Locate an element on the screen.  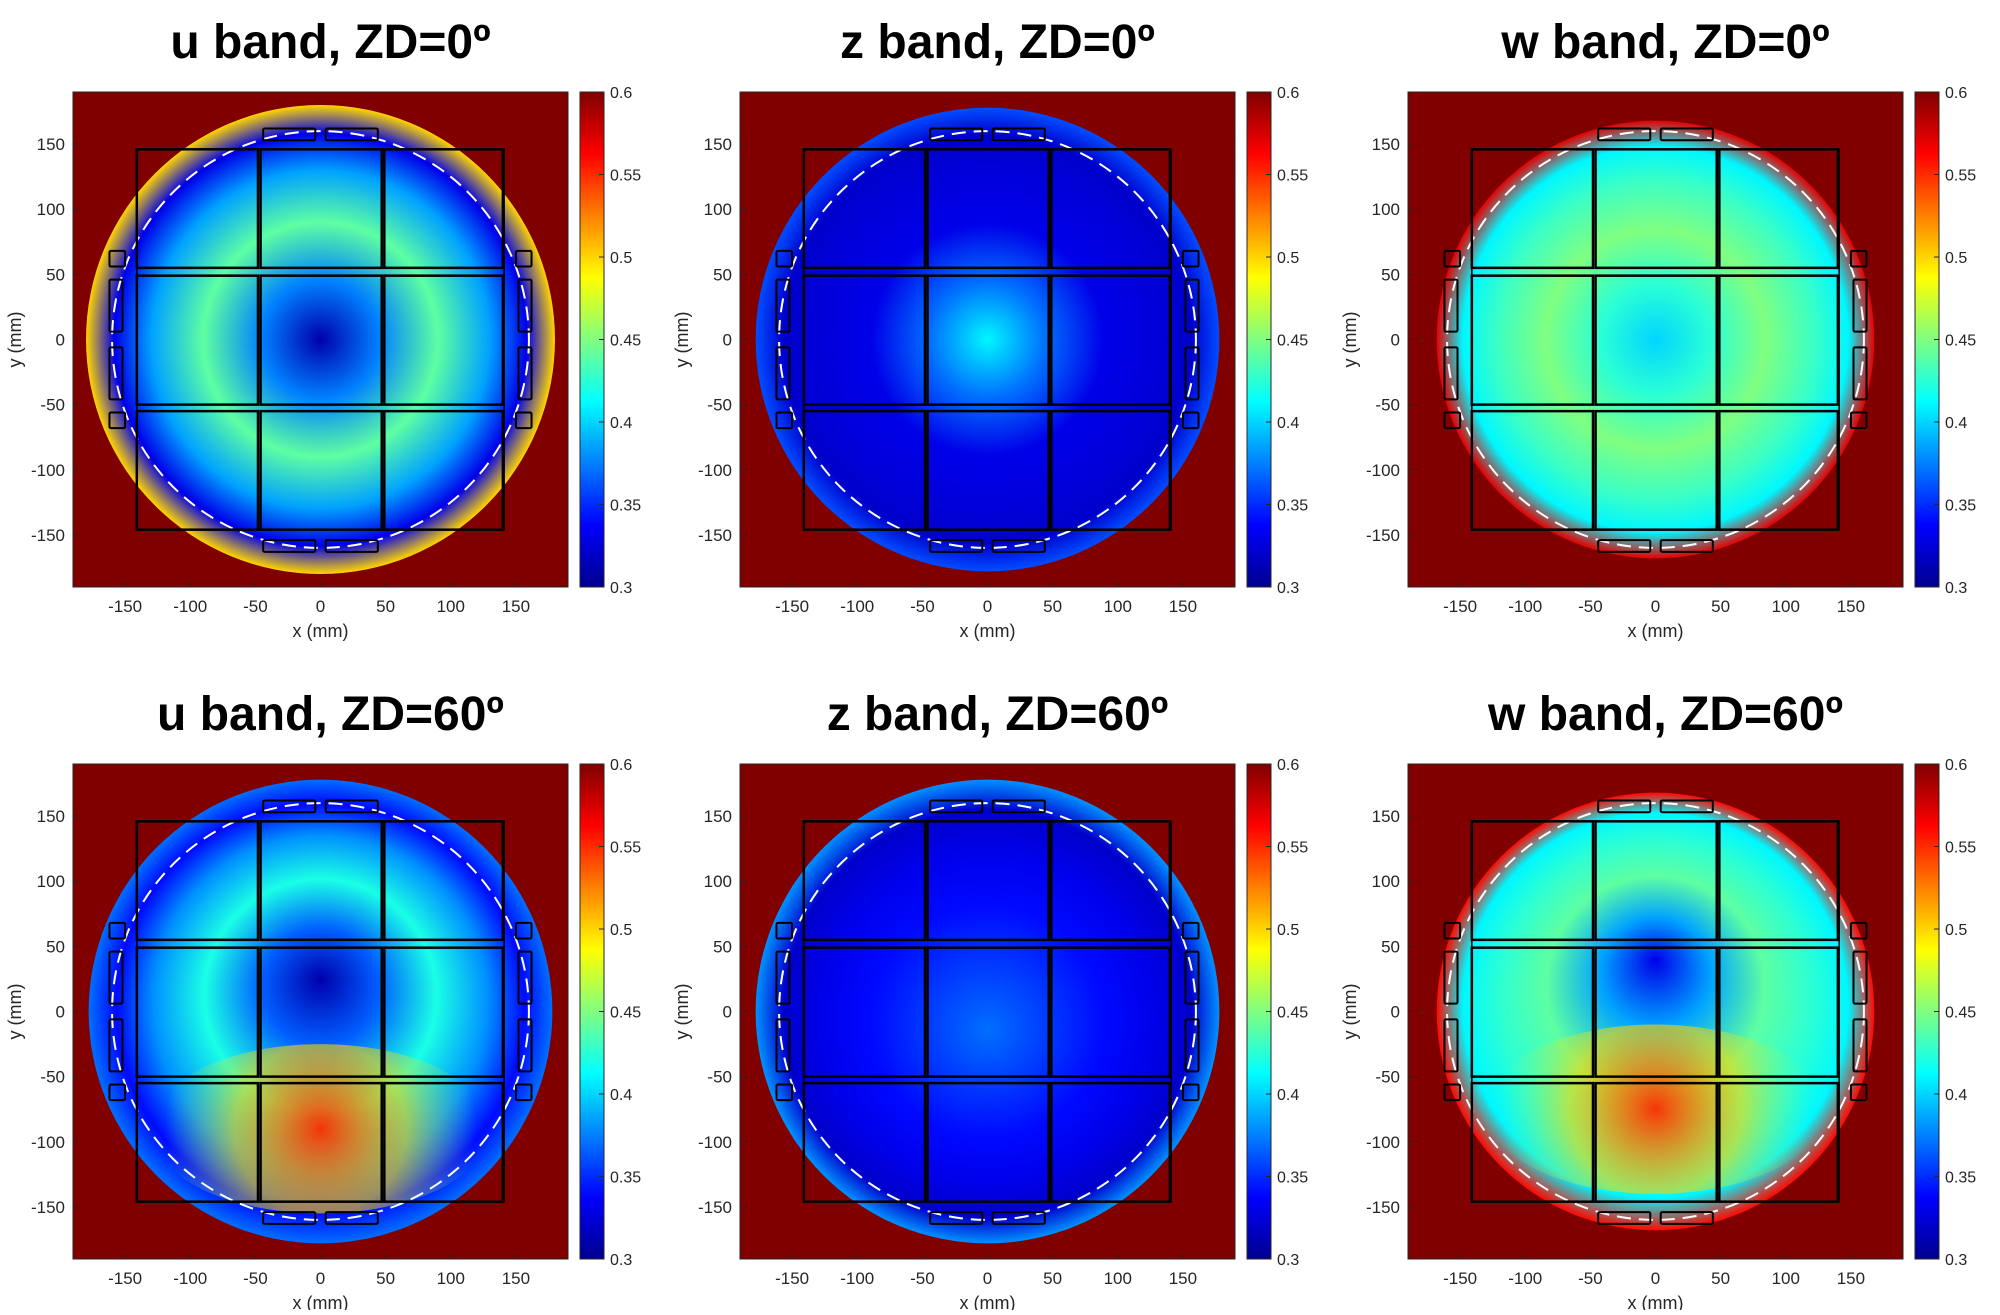
detector-layout is located at coordinates (987, 1012).